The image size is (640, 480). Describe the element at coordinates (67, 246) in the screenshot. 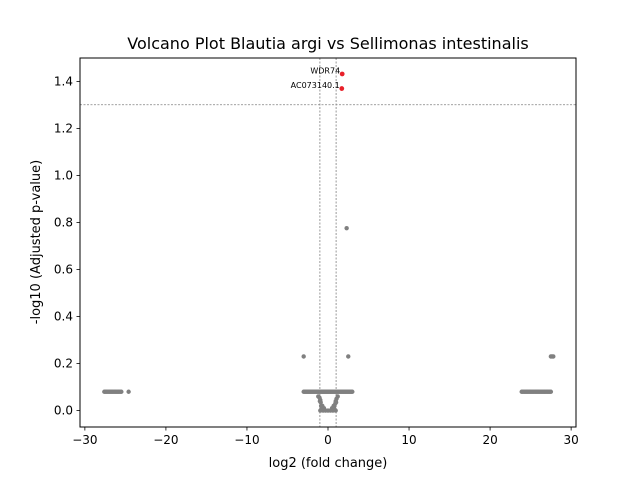

I see `y-axis: 0.0 0.2 0.4 0.6 0.8 1.0 1.2 1.4` at that location.